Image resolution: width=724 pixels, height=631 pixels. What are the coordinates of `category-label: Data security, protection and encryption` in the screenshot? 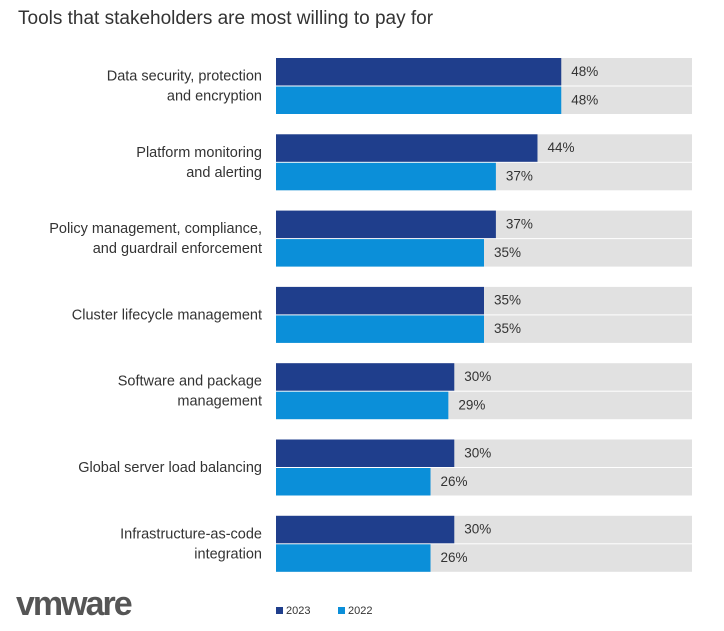 It's located at (184, 86).